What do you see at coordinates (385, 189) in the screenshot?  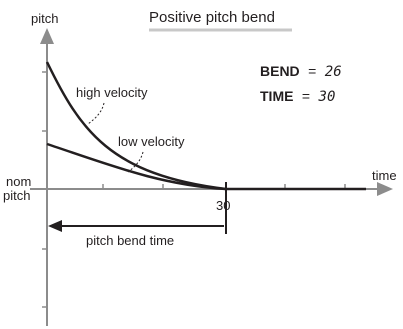 I see `x-axis-arrowhead` at bounding box center [385, 189].